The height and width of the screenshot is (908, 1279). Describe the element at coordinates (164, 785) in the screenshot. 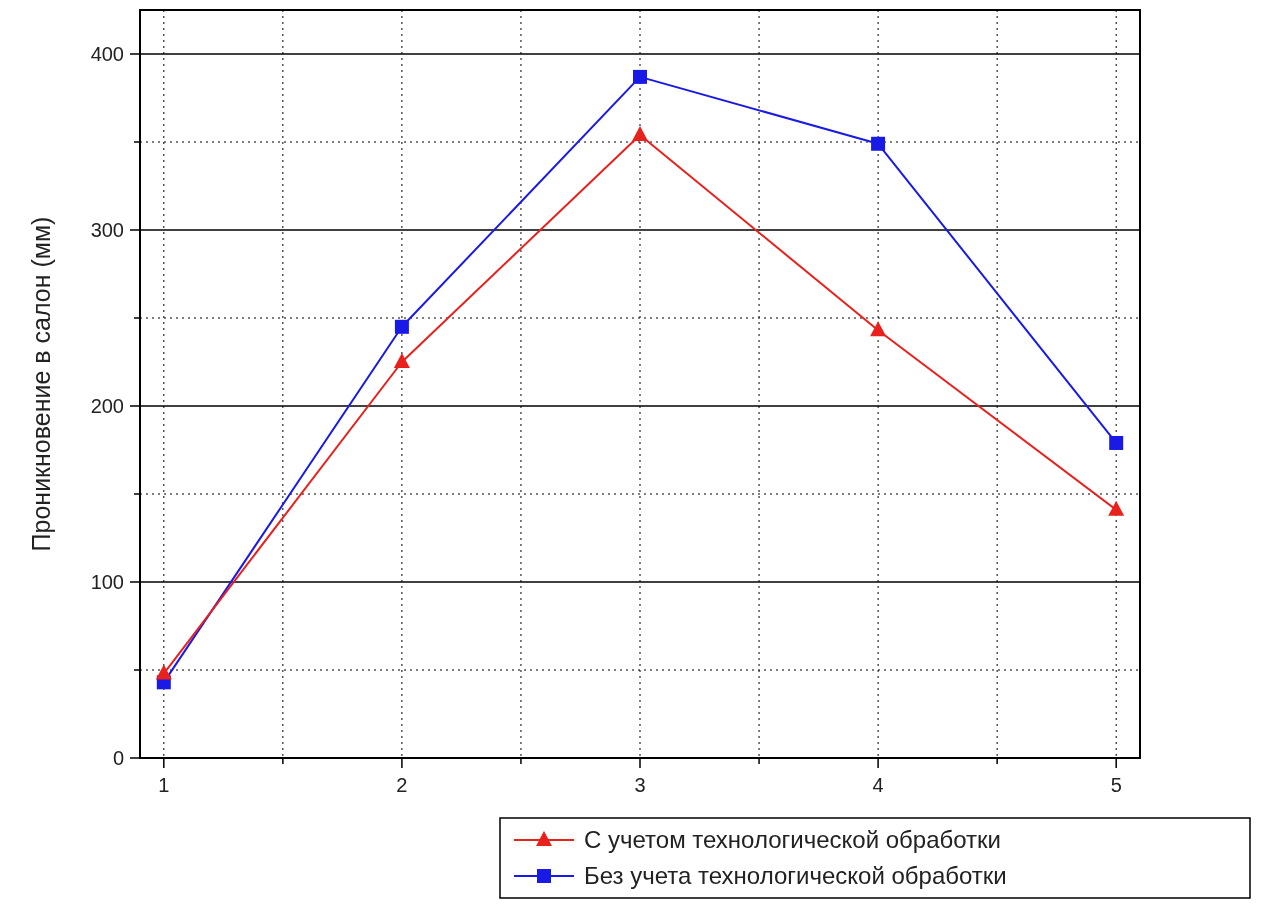

I see `x-tick-label: 1` at that location.